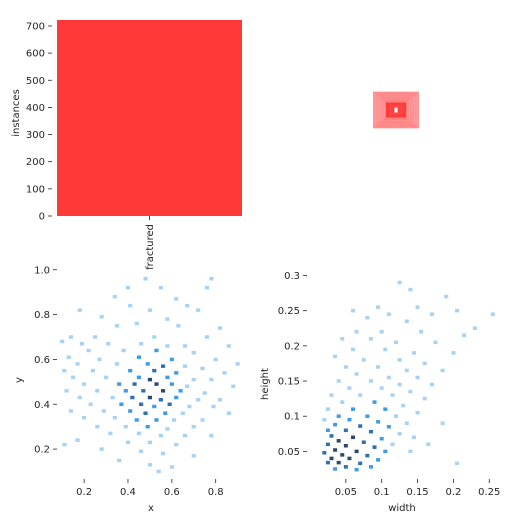 The width and height of the screenshot is (517, 523). What do you see at coordinates (172, 492) in the screenshot?
I see `xy-x-tick-label: 0.6` at bounding box center [172, 492].